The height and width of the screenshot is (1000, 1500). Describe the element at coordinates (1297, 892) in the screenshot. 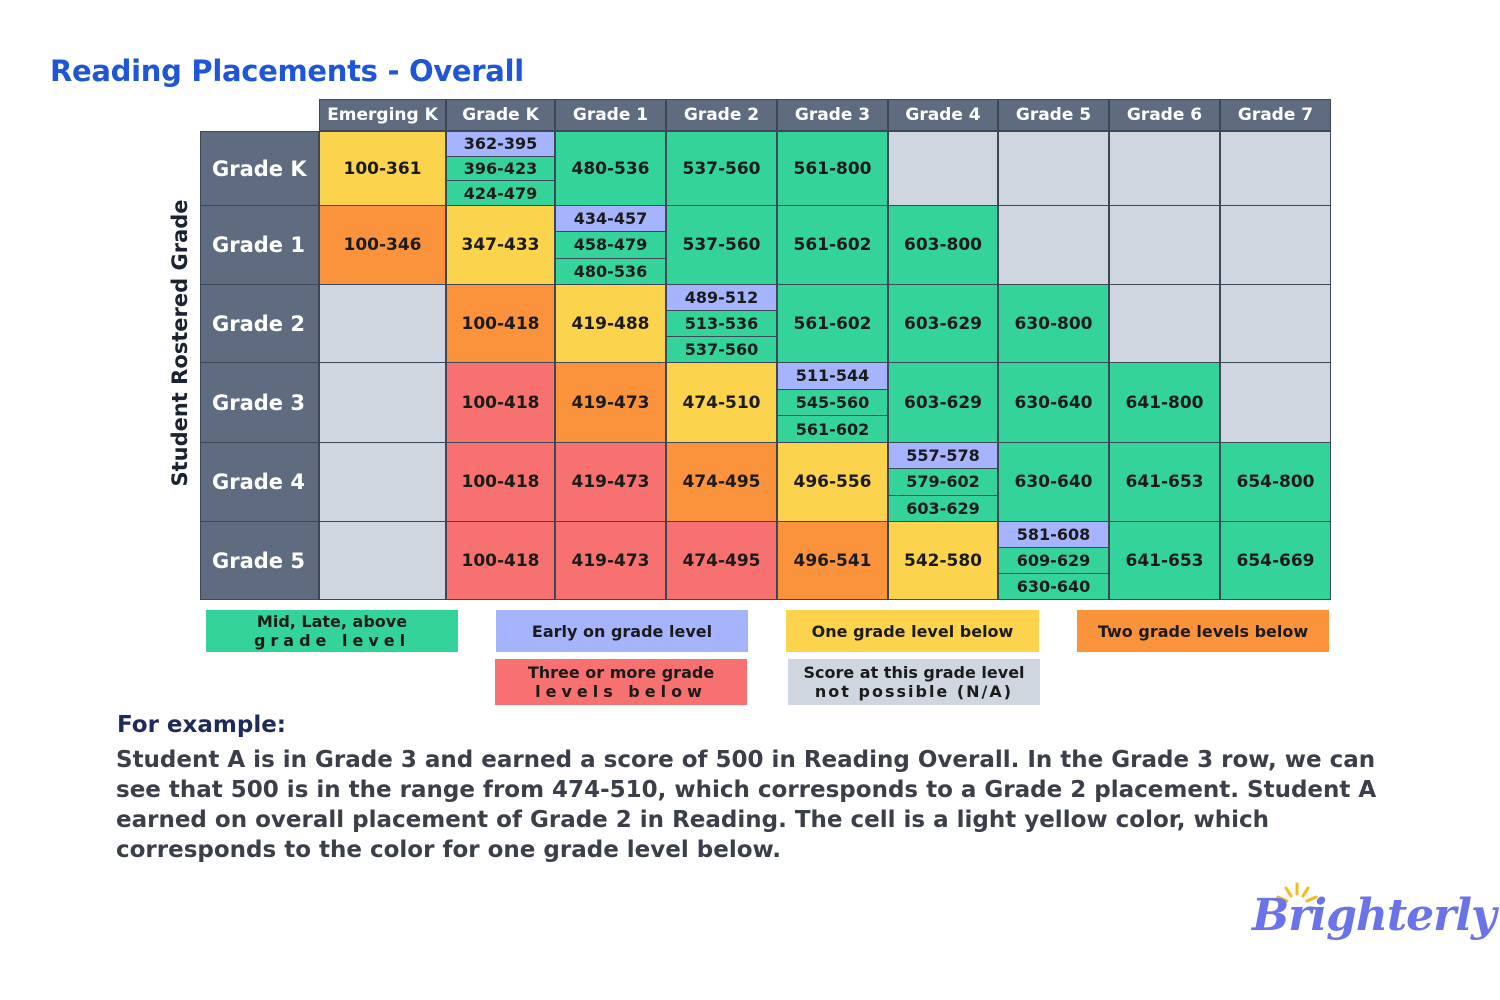

I see `sun-icon` at that location.